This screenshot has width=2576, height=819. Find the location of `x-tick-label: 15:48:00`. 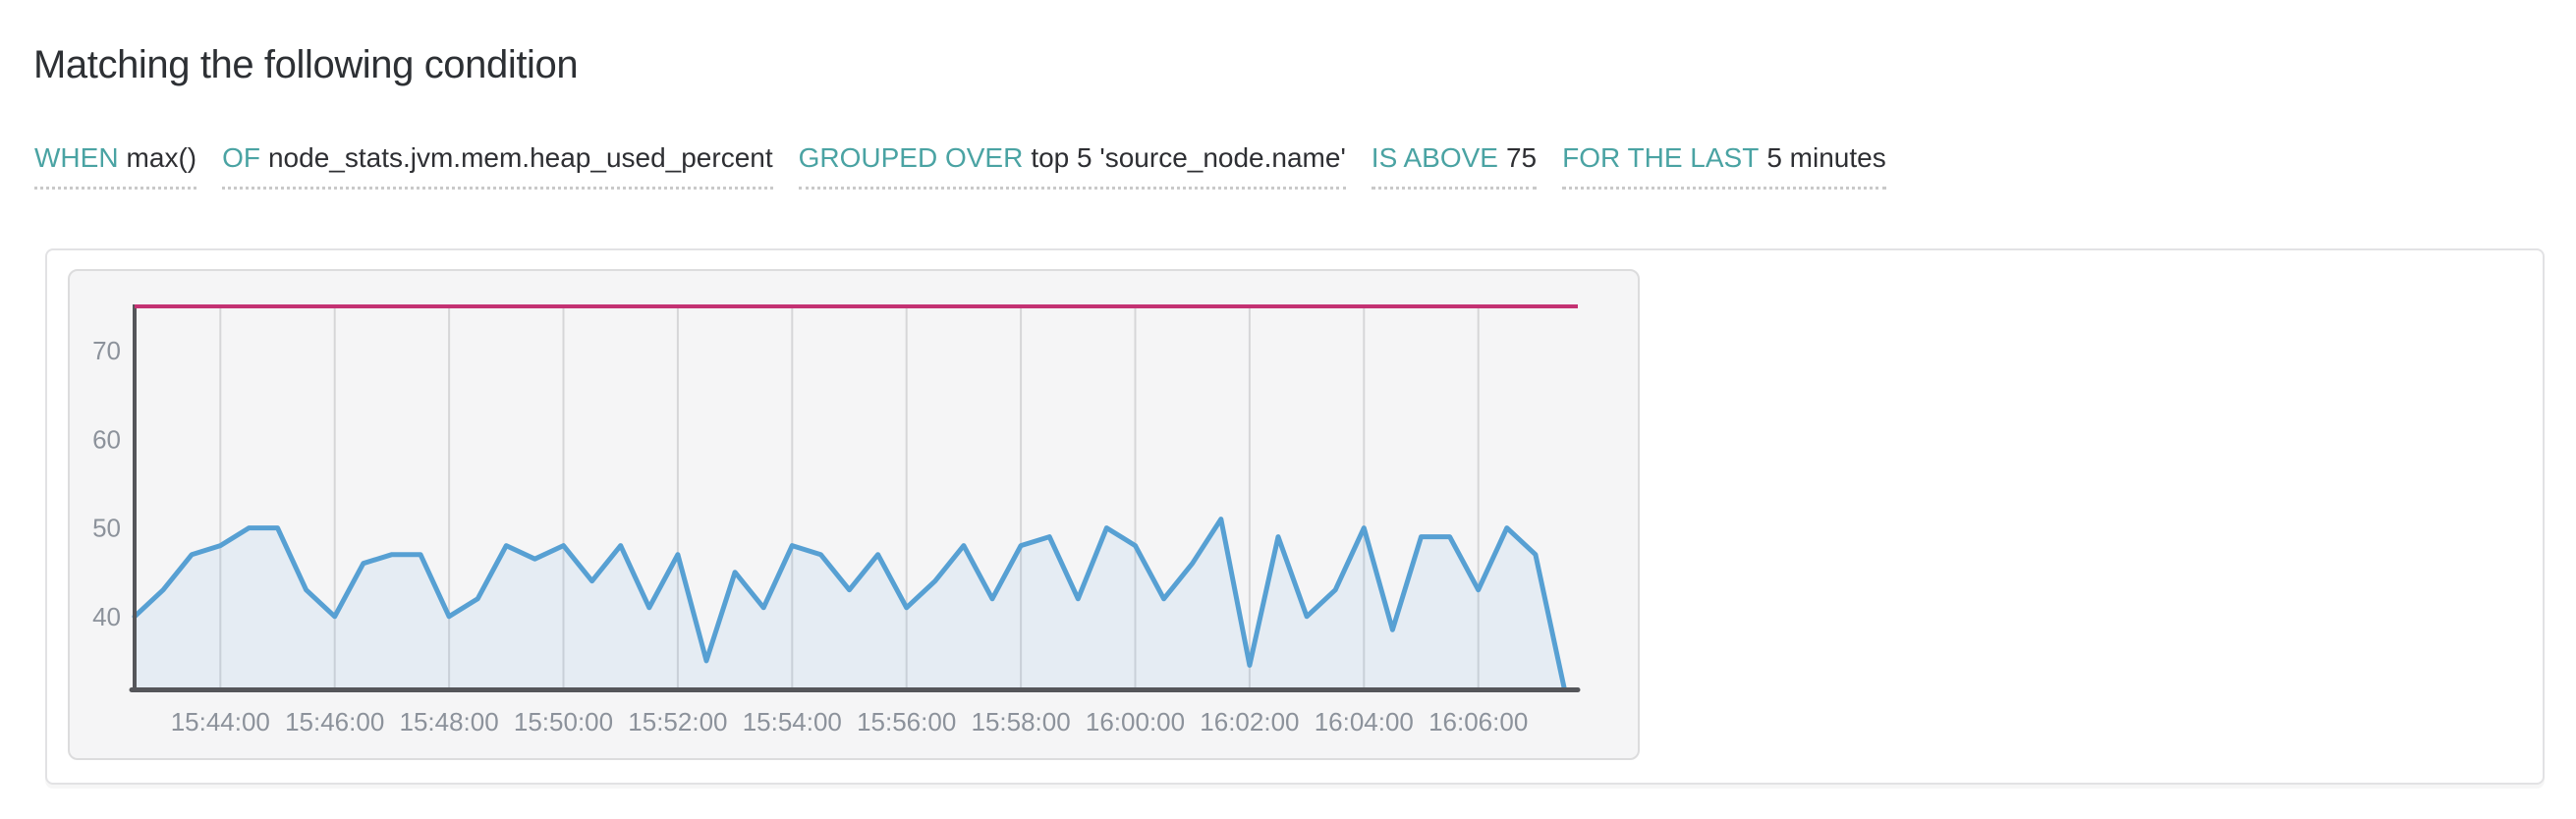

x-tick-label: 15:48:00 is located at coordinates (448, 722).